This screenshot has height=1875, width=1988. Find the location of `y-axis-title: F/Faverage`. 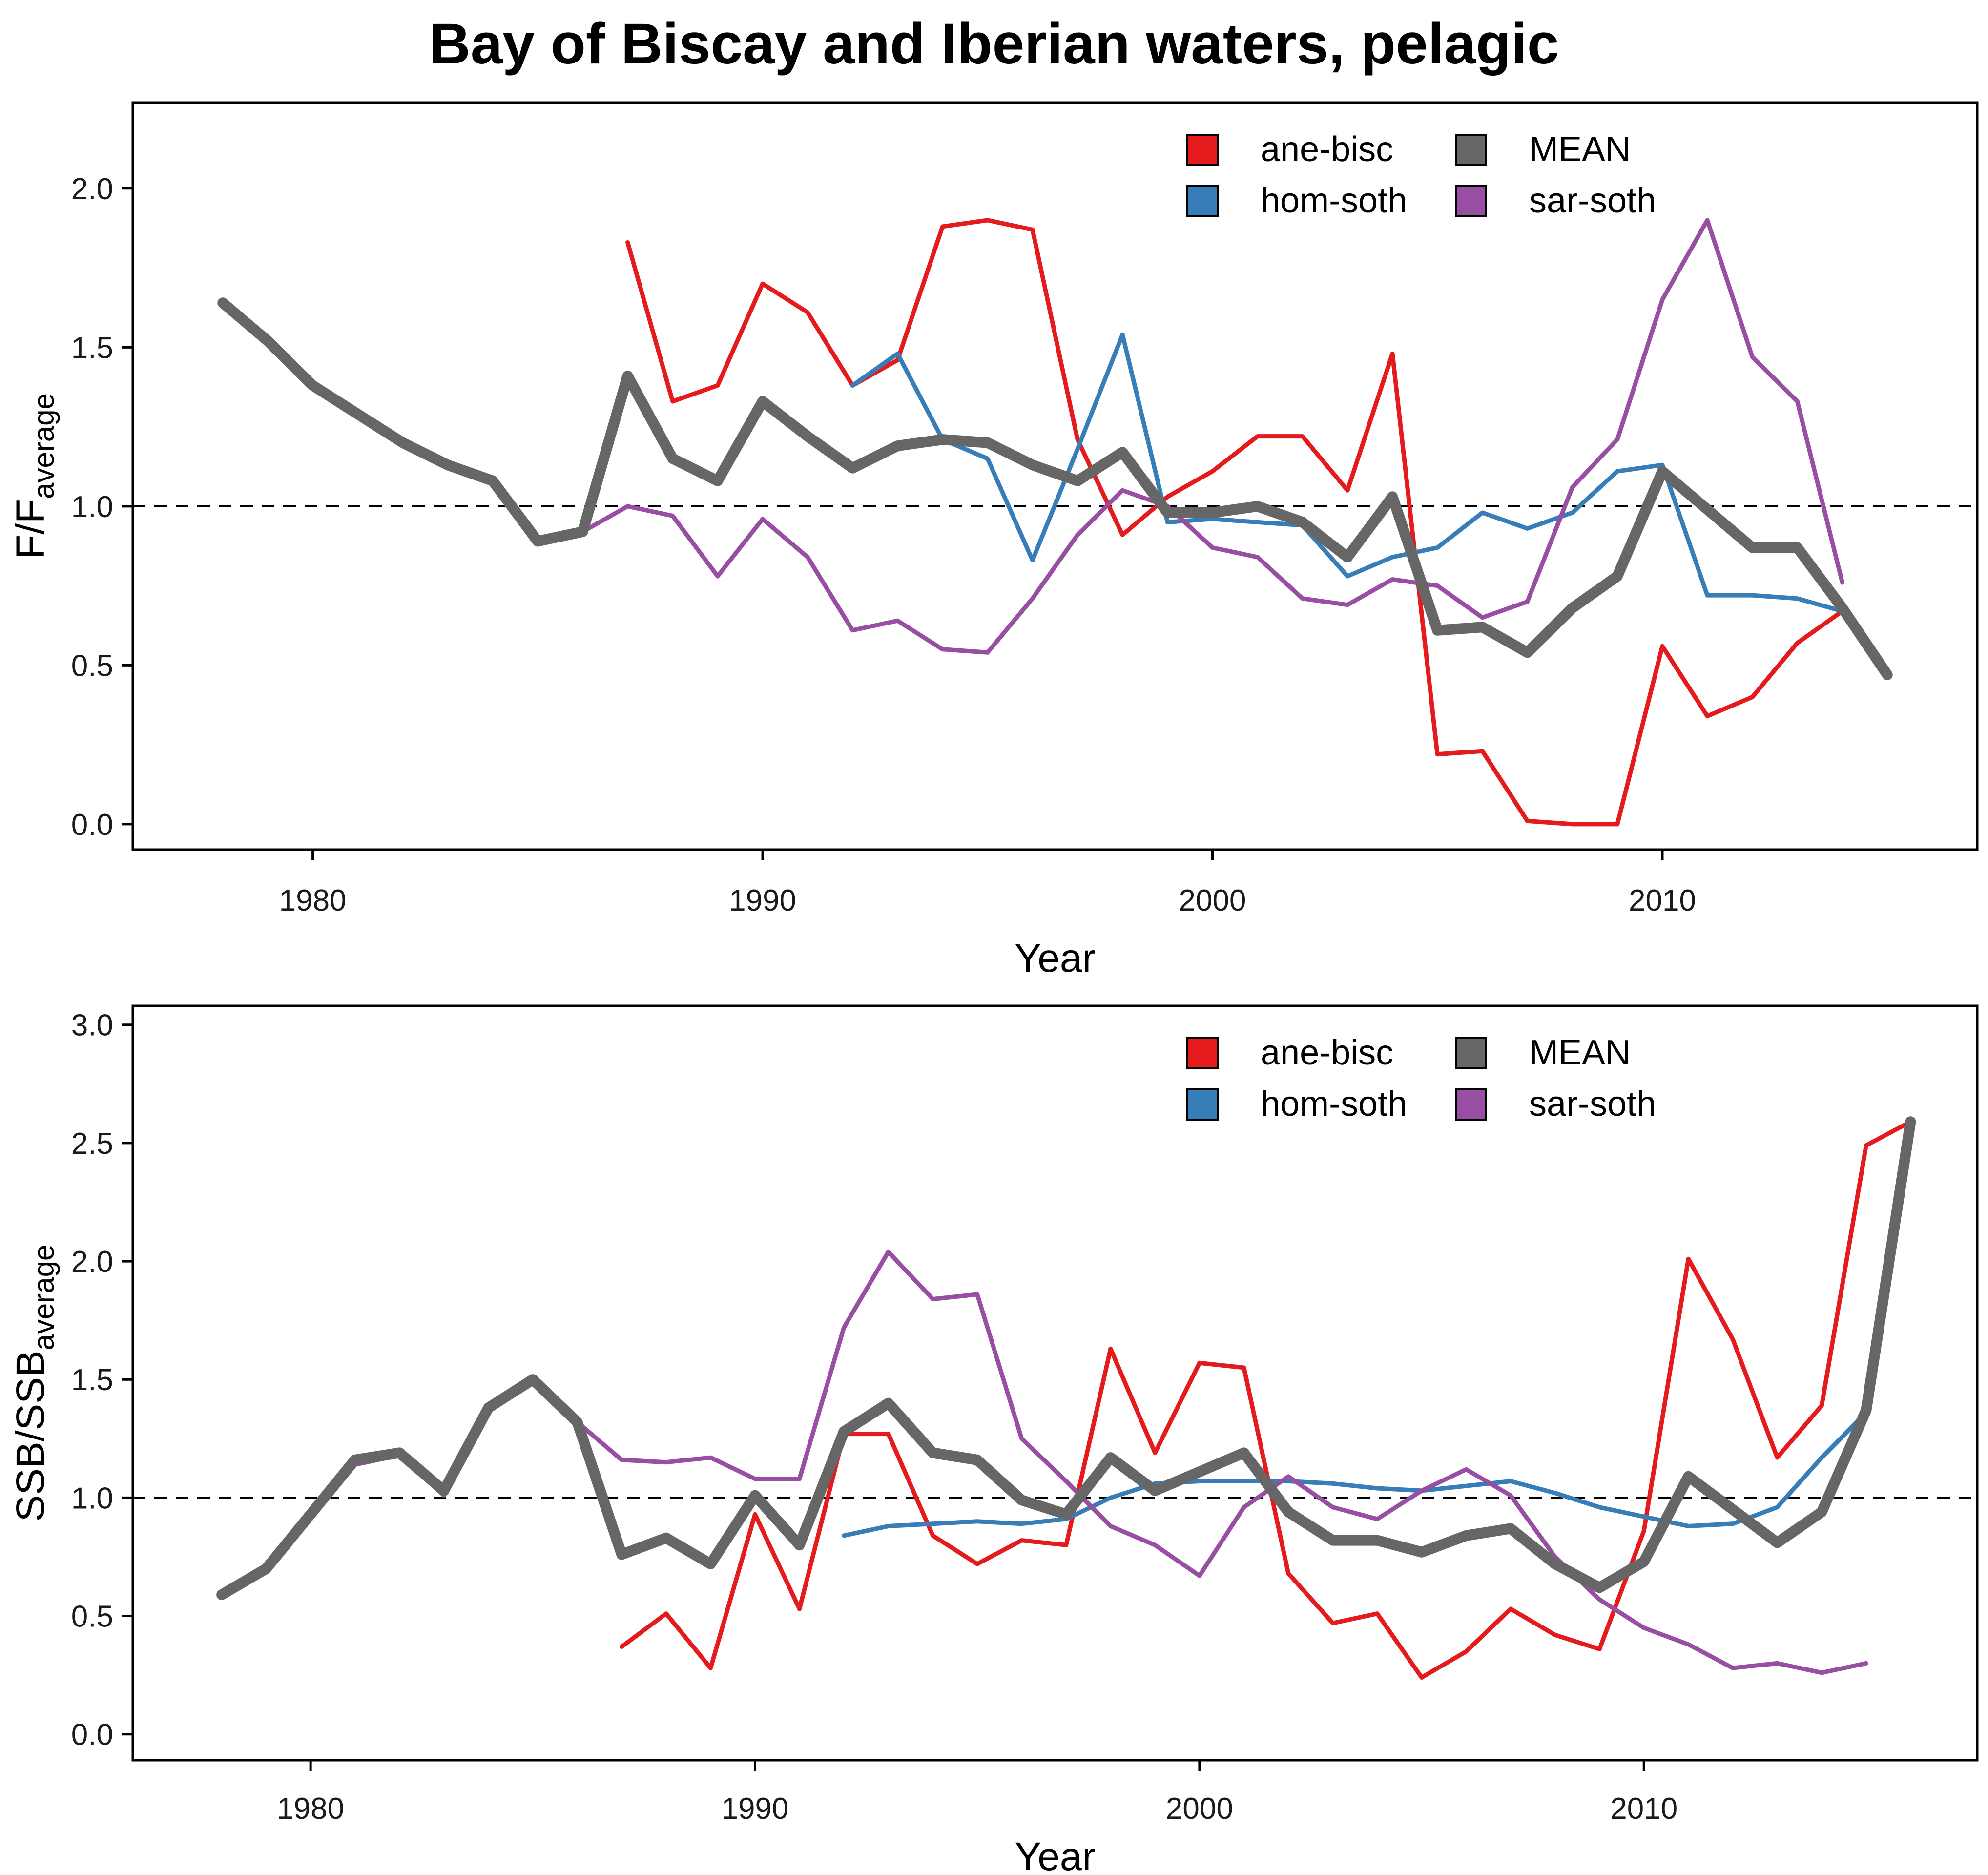

y-axis-title: F/Faverage is located at coordinates (34, 476).